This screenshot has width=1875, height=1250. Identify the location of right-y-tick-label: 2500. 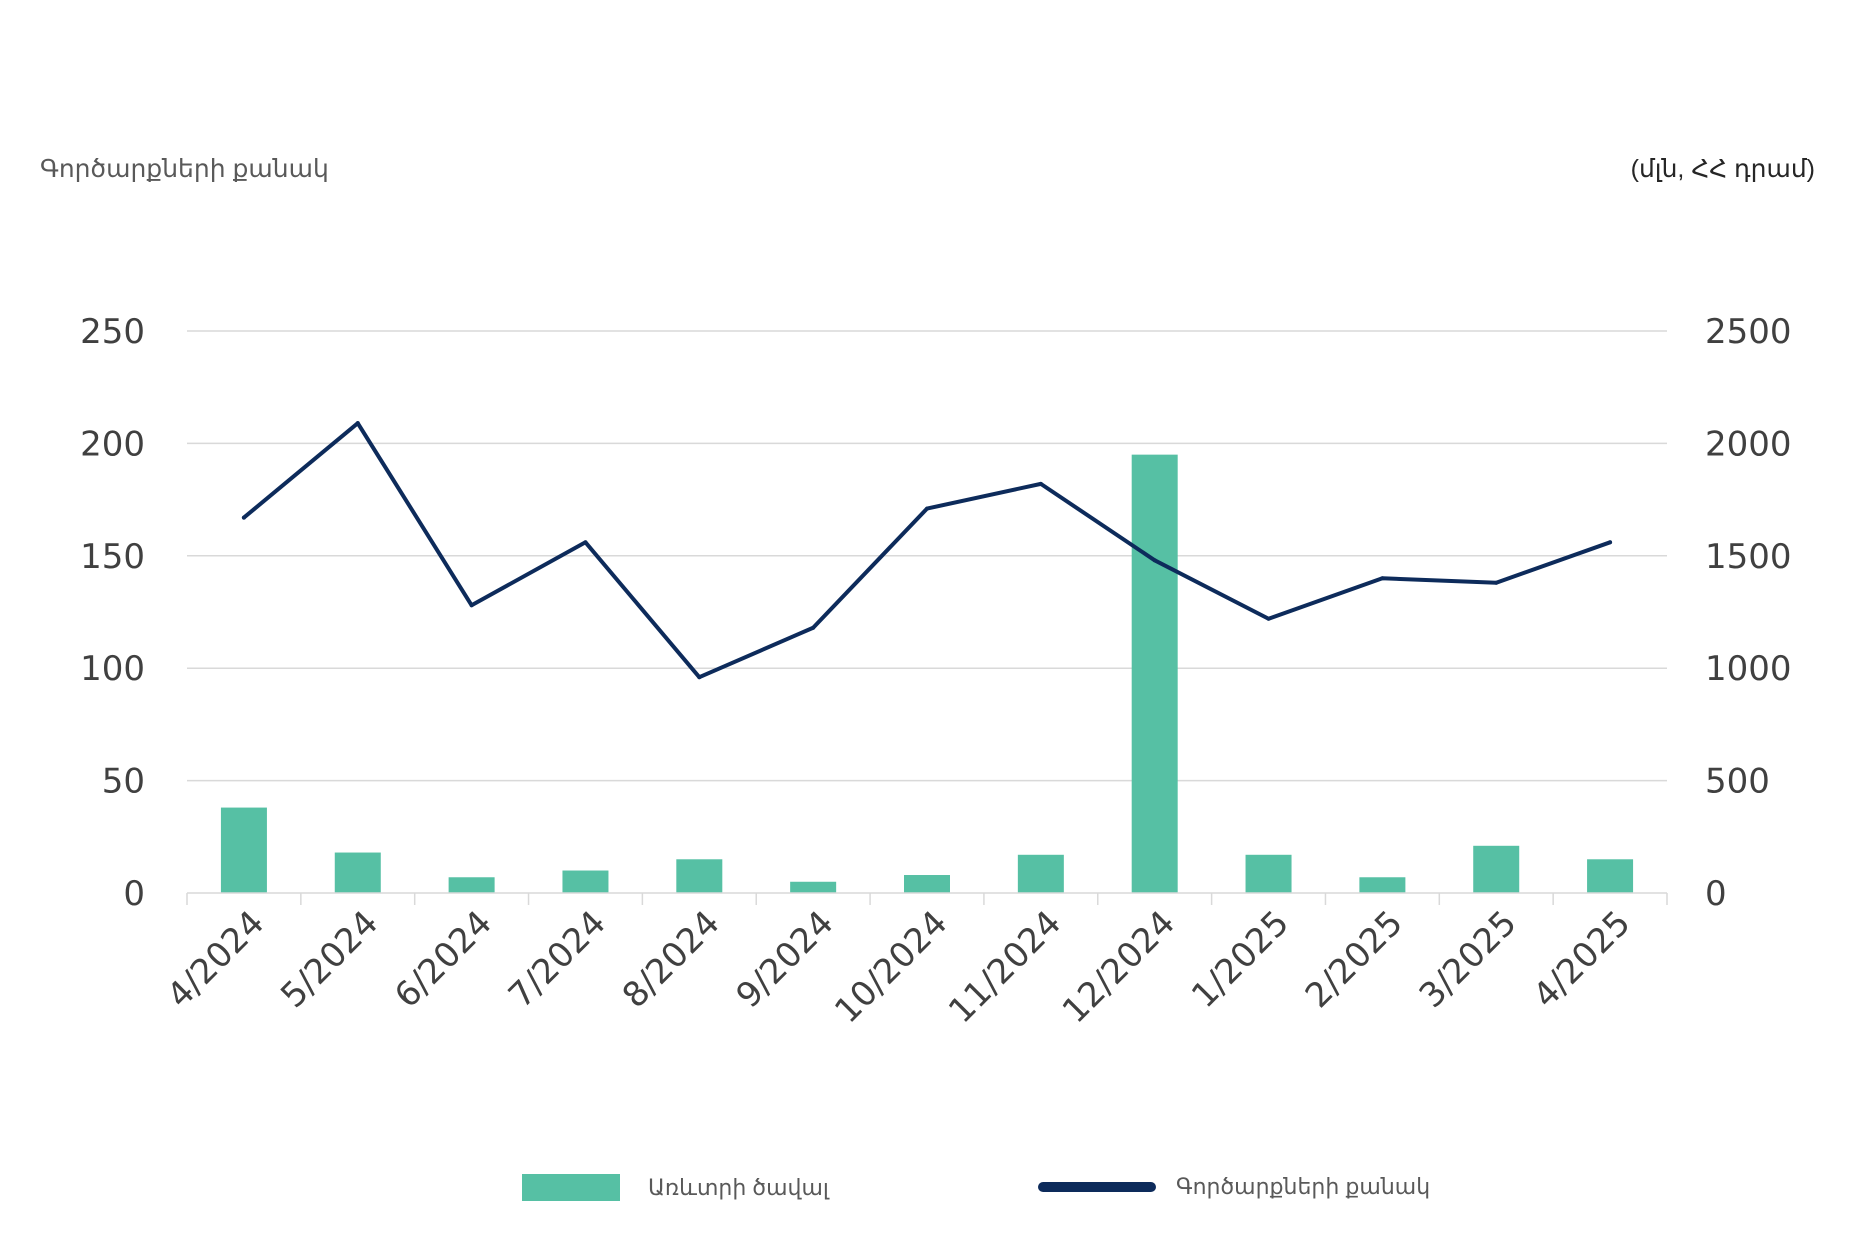
(1748, 332).